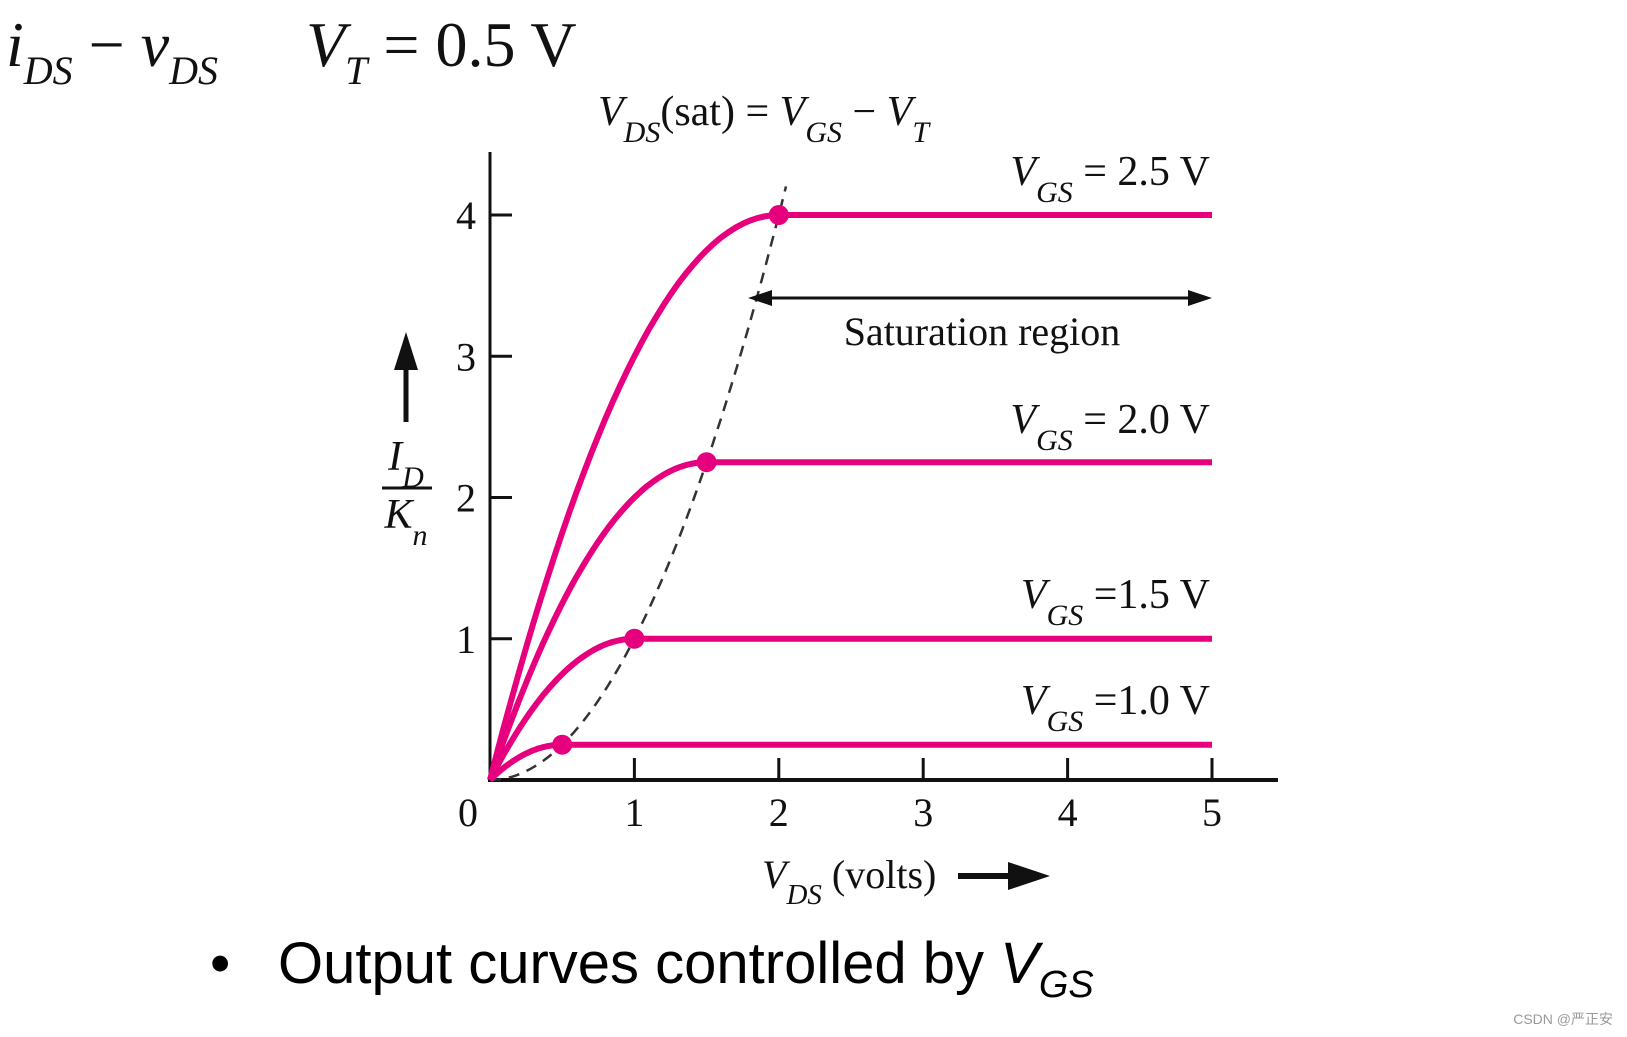  I want to click on x-tick-label: 5, so click(1212, 812).